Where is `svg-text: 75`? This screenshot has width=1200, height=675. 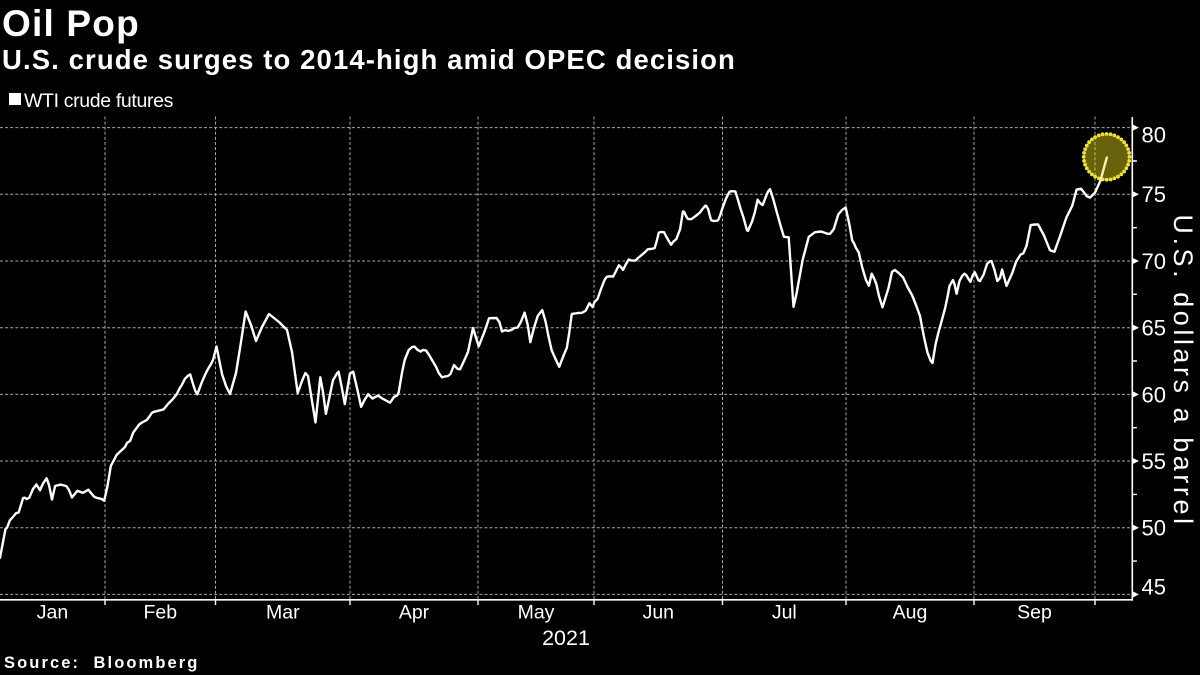
svg-text: 75 is located at coordinates (1154, 194).